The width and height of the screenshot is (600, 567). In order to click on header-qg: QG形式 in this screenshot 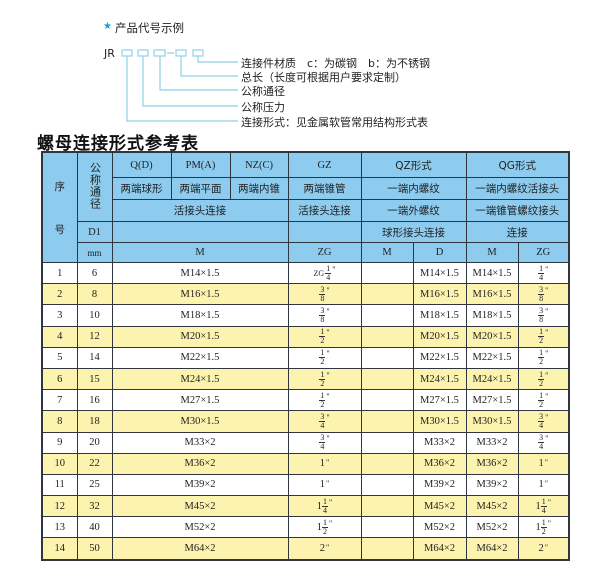, I will do `click(517, 164)`.